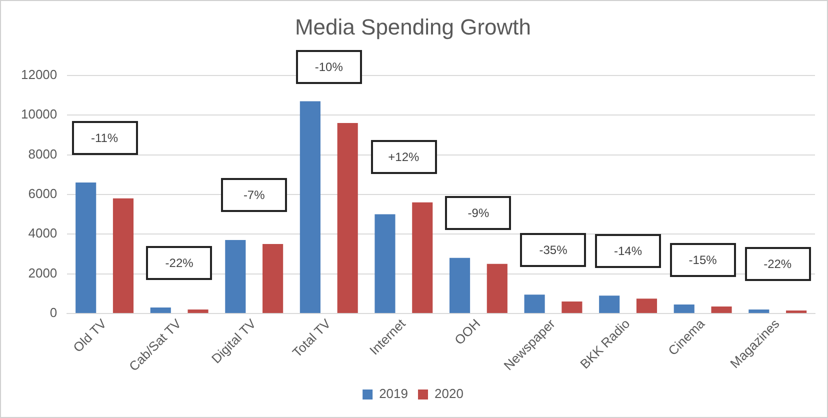 Image resolution: width=828 pixels, height=418 pixels. What do you see at coordinates (43, 272) in the screenshot?
I see `y-tick-label: 2000` at bounding box center [43, 272].